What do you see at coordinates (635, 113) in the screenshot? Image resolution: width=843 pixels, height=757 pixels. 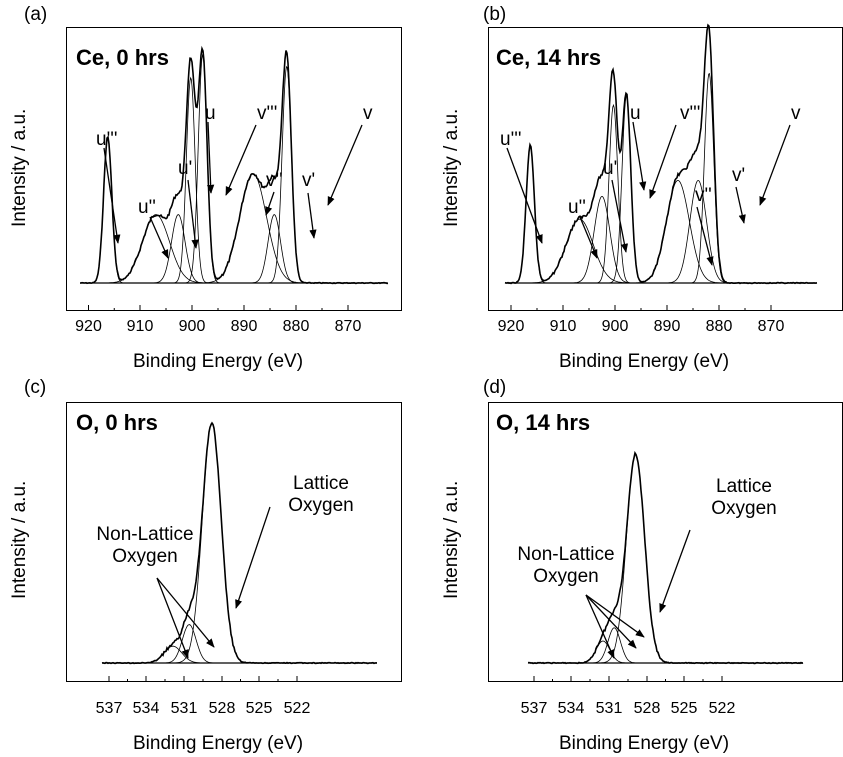 I see `peak-label-b-3: u` at bounding box center [635, 113].